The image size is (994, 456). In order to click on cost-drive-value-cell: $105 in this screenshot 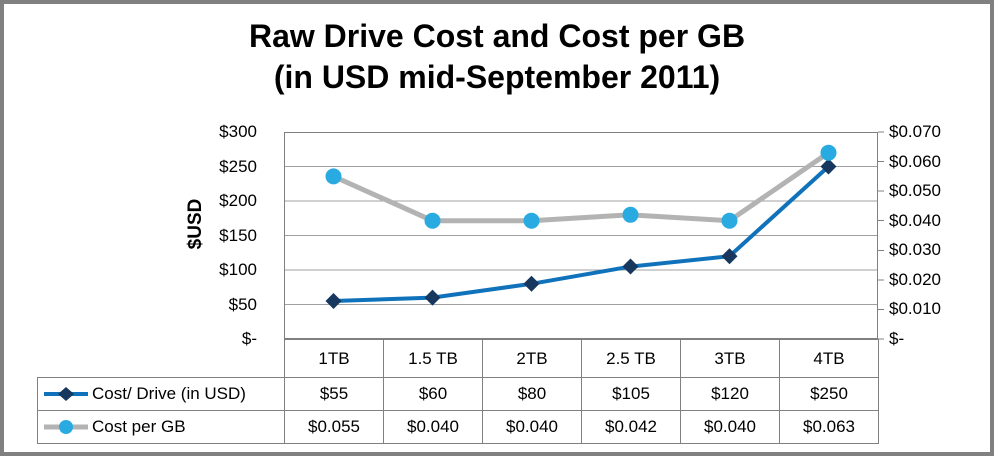, I will do `click(631, 394)`.